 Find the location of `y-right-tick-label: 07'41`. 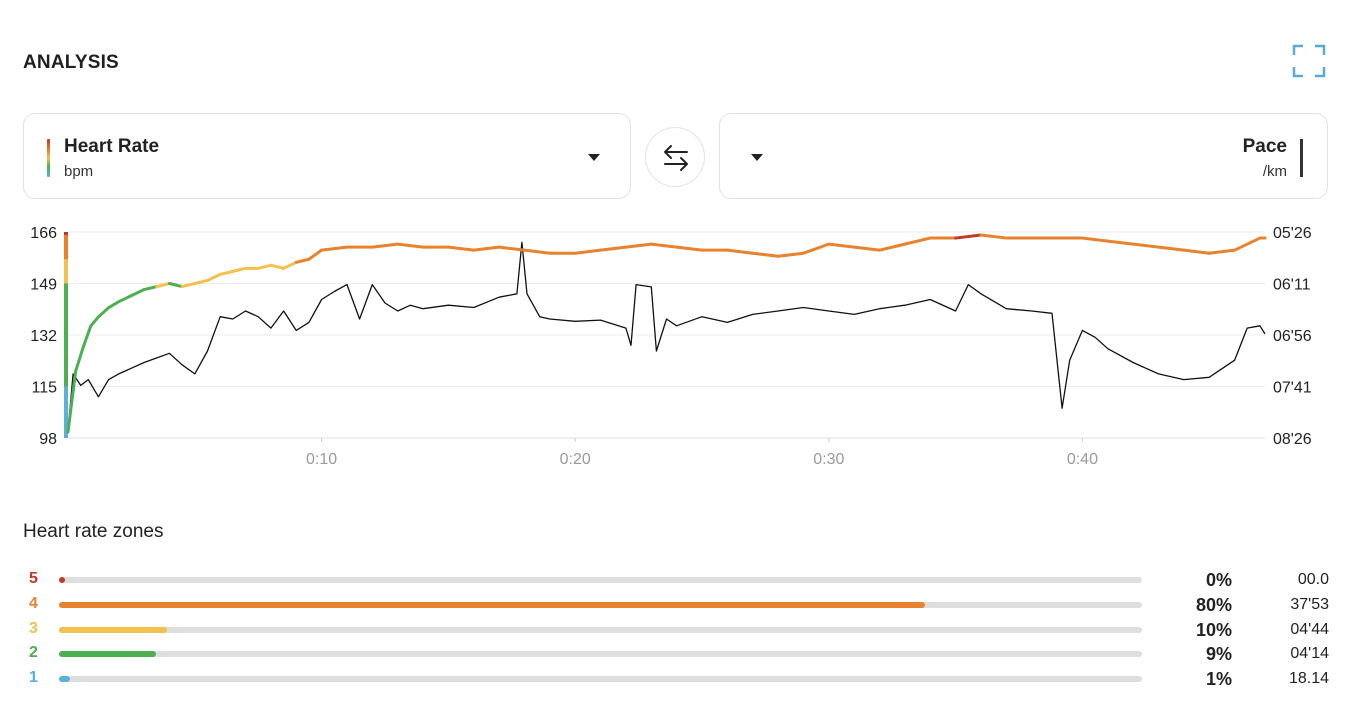

y-right-tick-label: 07'41 is located at coordinates (1292, 388).